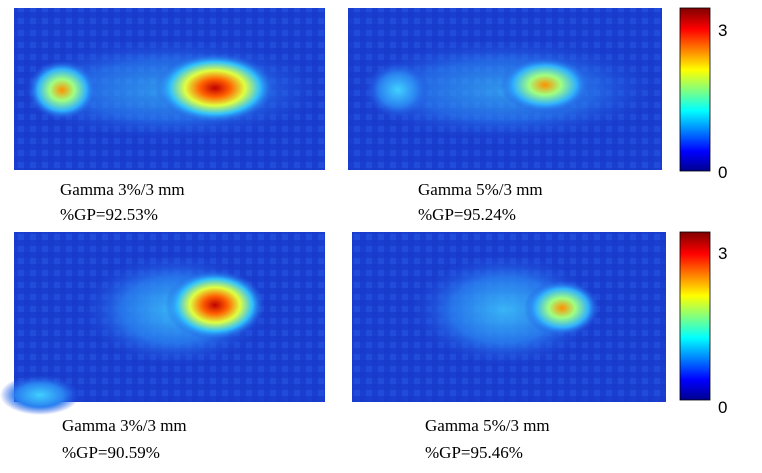  What do you see at coordinates (109, 214) in the screenshot?
I see `gp-value: %GP=92.53%` at bounding box center [109, 214].